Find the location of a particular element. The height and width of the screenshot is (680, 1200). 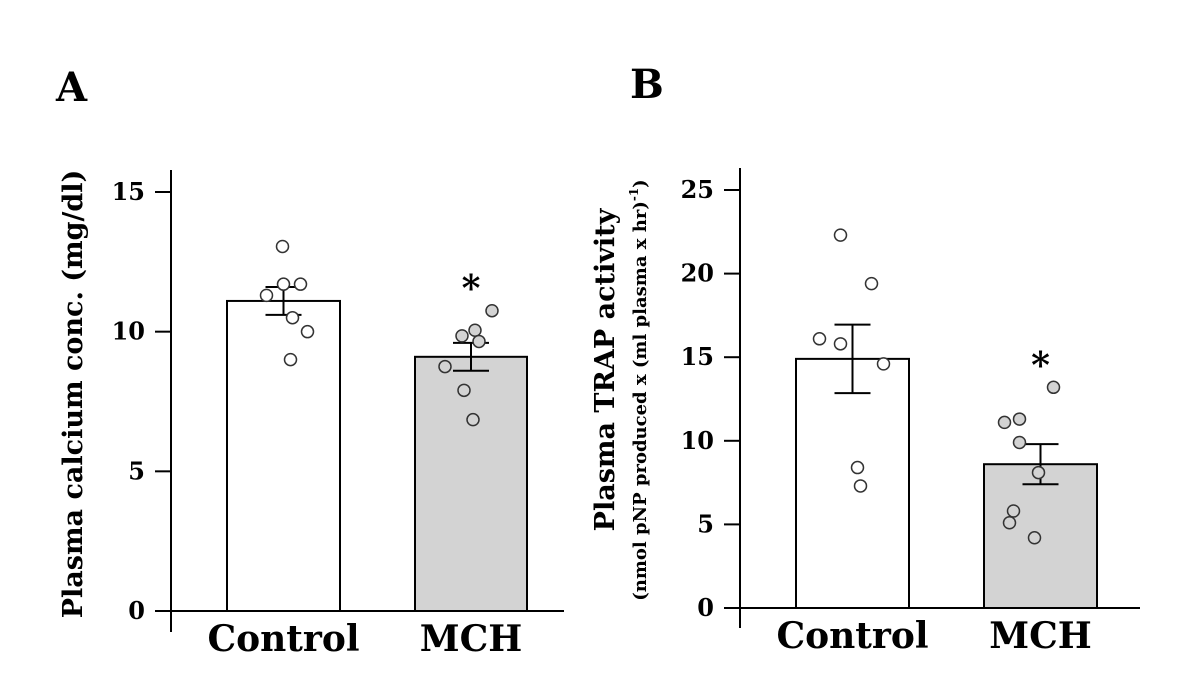

y-axis-label-a: Plasma calcium conc. (mg/dl) is located at coordinates (73, 394).